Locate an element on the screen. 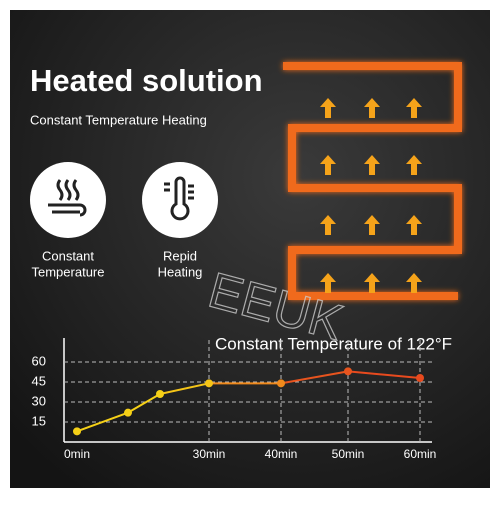 This screenshot has height=505, width=500. y-tick-label: 60 is located at coordinates (39, 360).